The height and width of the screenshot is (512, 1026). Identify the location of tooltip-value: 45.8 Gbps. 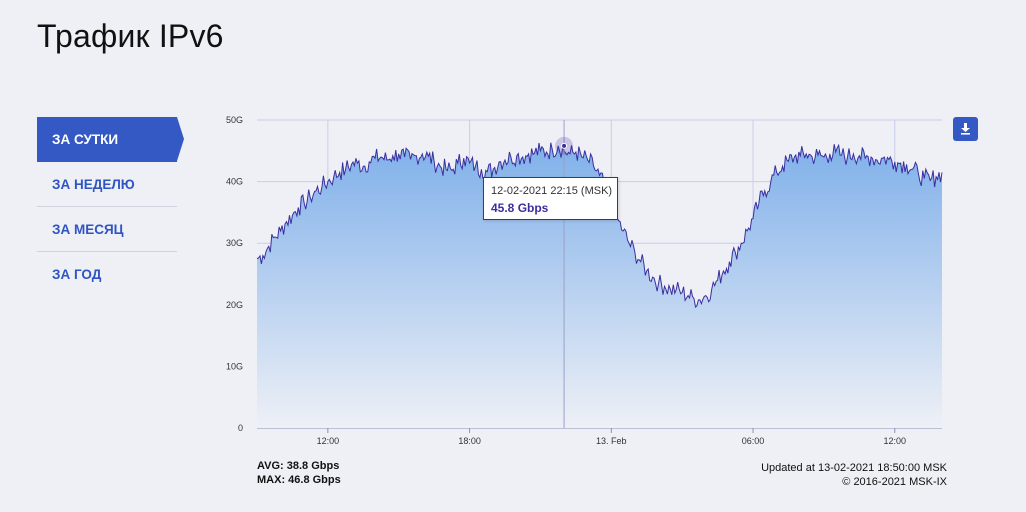
(520, 208).